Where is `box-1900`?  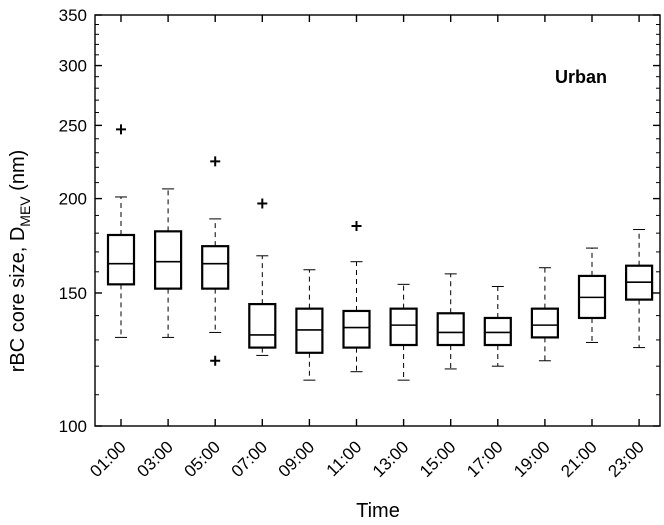
box-1900 is located at coordinates (545, 314).